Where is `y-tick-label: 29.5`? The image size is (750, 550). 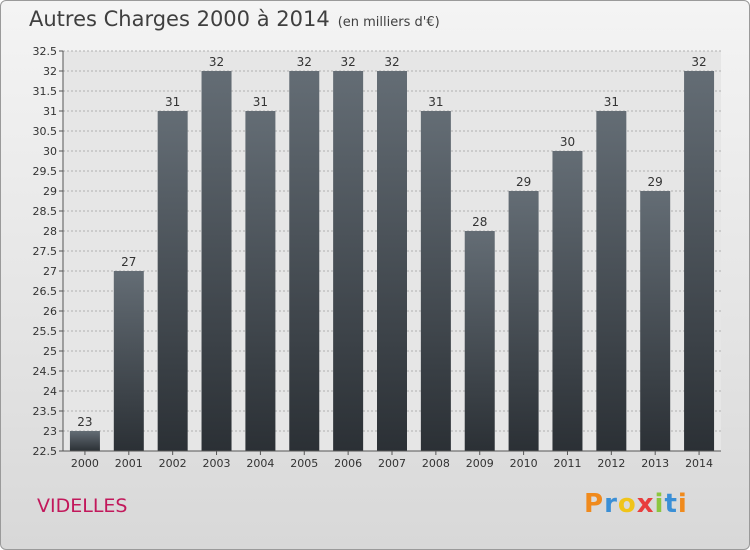
y-tick-label: 29.5 is located at coordinates (45, 171).